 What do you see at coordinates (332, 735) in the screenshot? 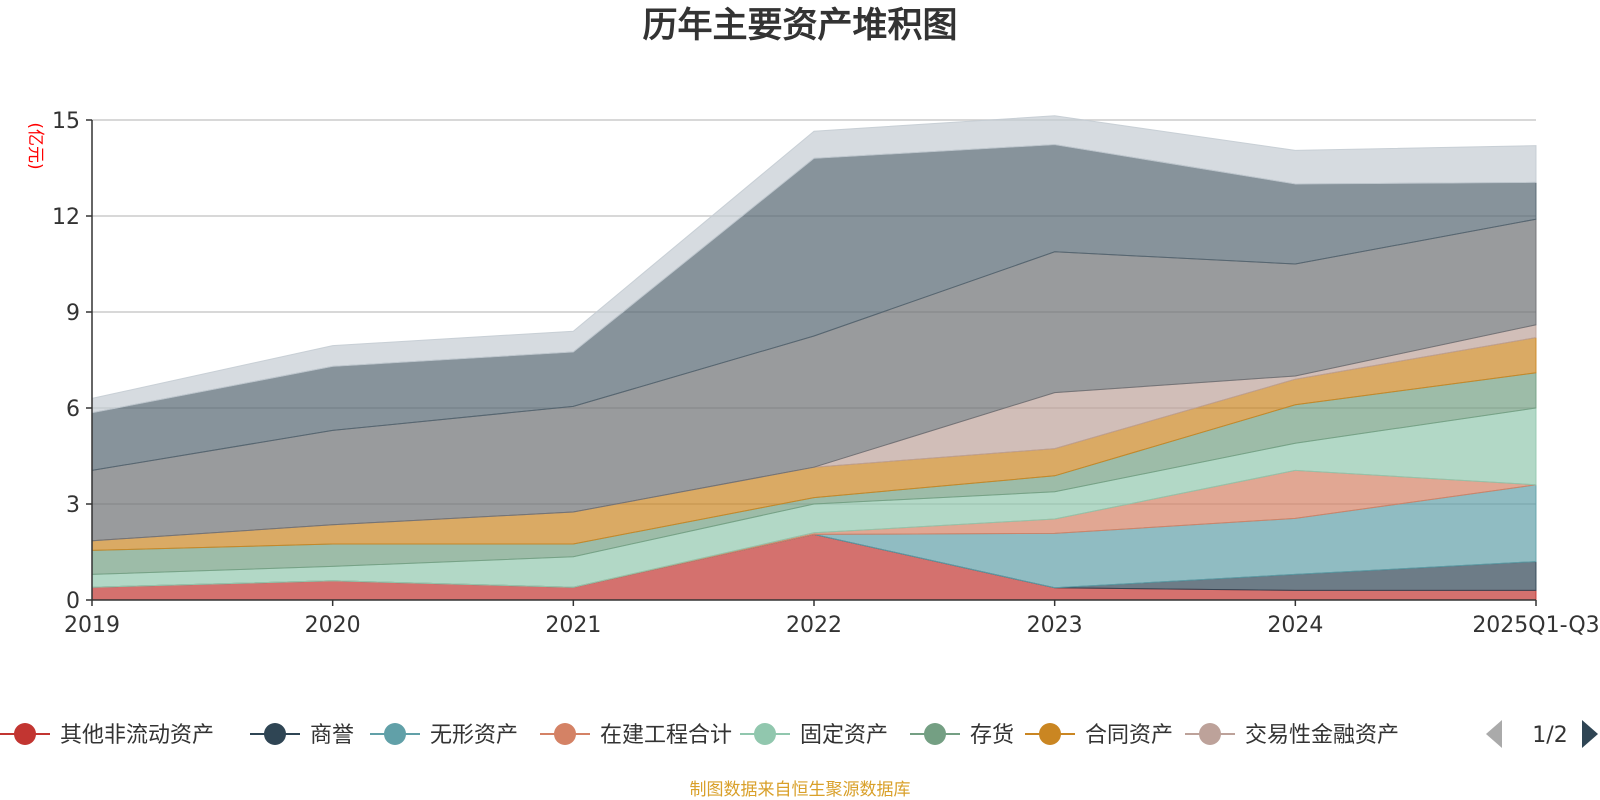
I see `legend-label: 商誉` at bounding box center [332, 735].